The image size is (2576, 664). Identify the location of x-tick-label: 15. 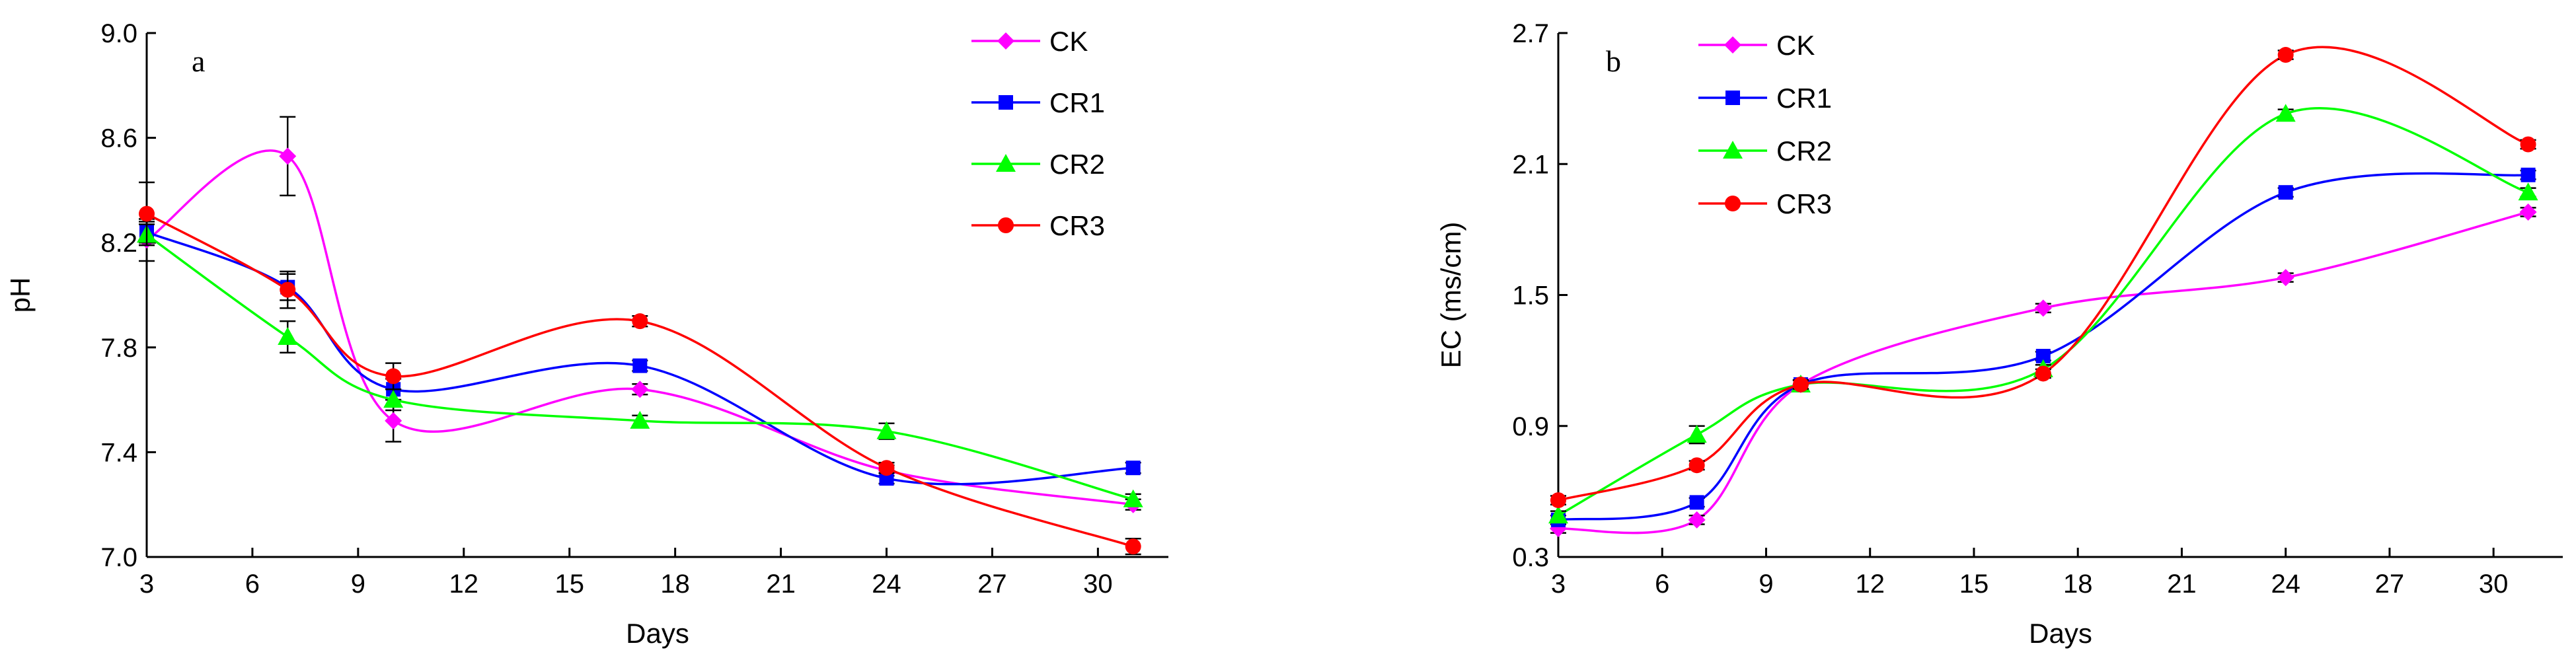
(569, 584).